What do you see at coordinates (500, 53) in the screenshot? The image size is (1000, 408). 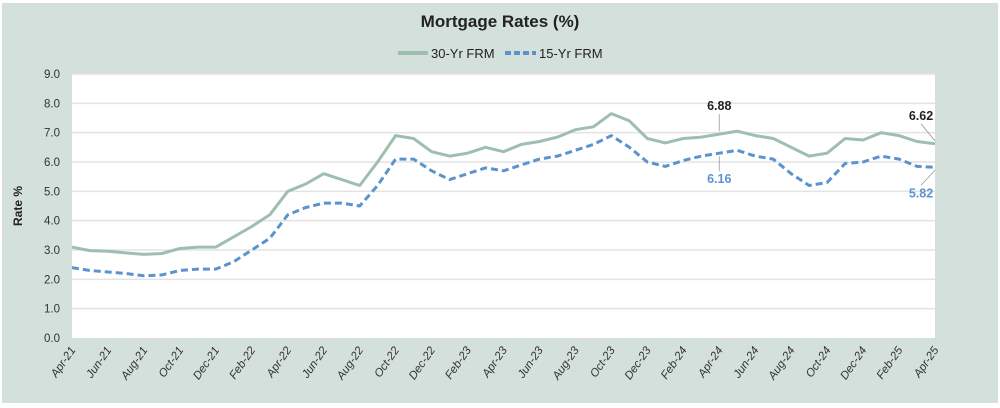 I see `legend: 30-Yr FRM 15-Yr FRM` at bounding box center [500, 53].